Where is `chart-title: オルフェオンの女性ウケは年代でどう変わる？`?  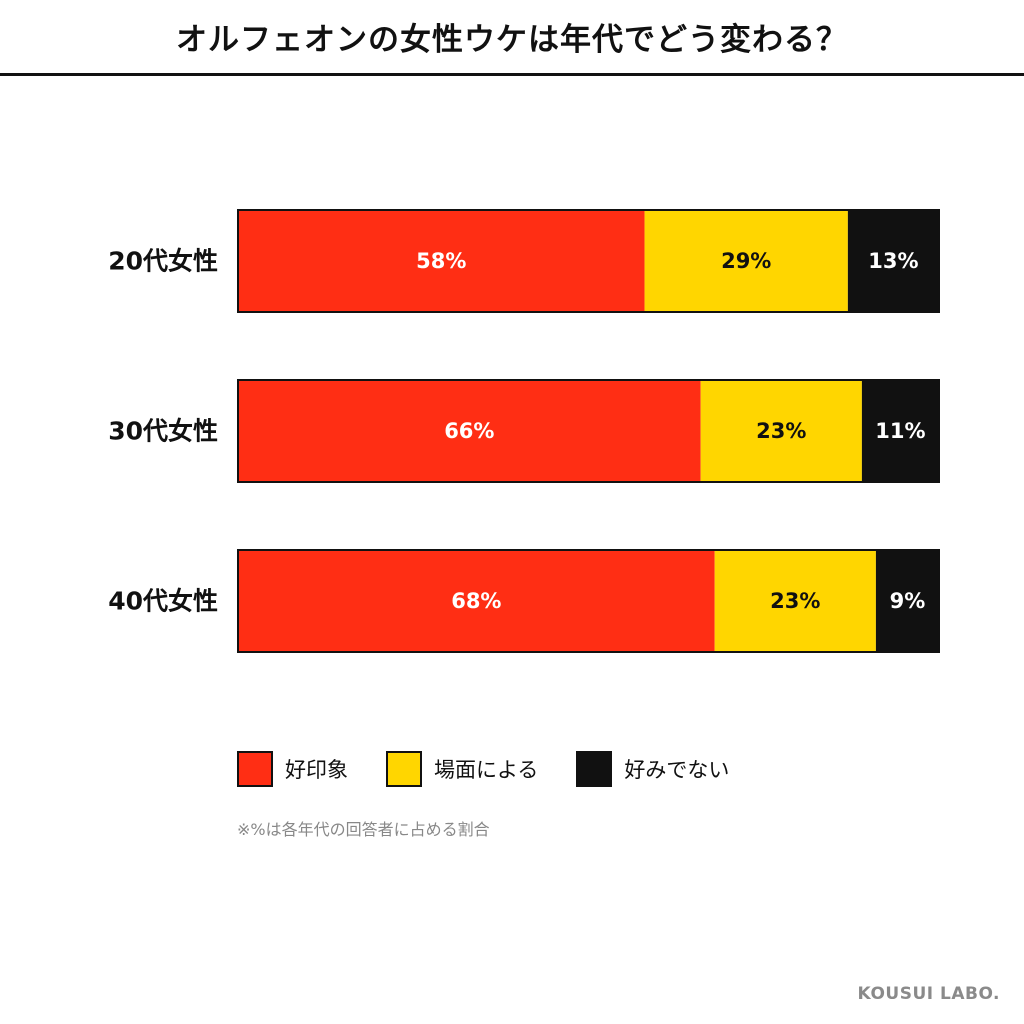
chart-title: オルフェオンの女性ウケは年代でどう変わる？ is located at coordinates (512, 40).